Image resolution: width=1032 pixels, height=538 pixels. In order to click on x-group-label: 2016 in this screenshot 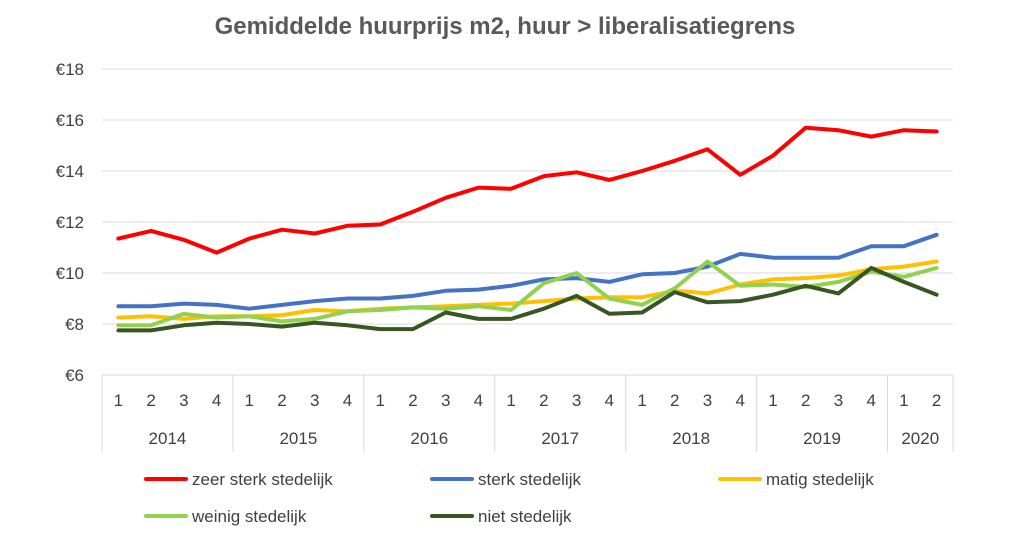, I will do `click(429, 438)`.